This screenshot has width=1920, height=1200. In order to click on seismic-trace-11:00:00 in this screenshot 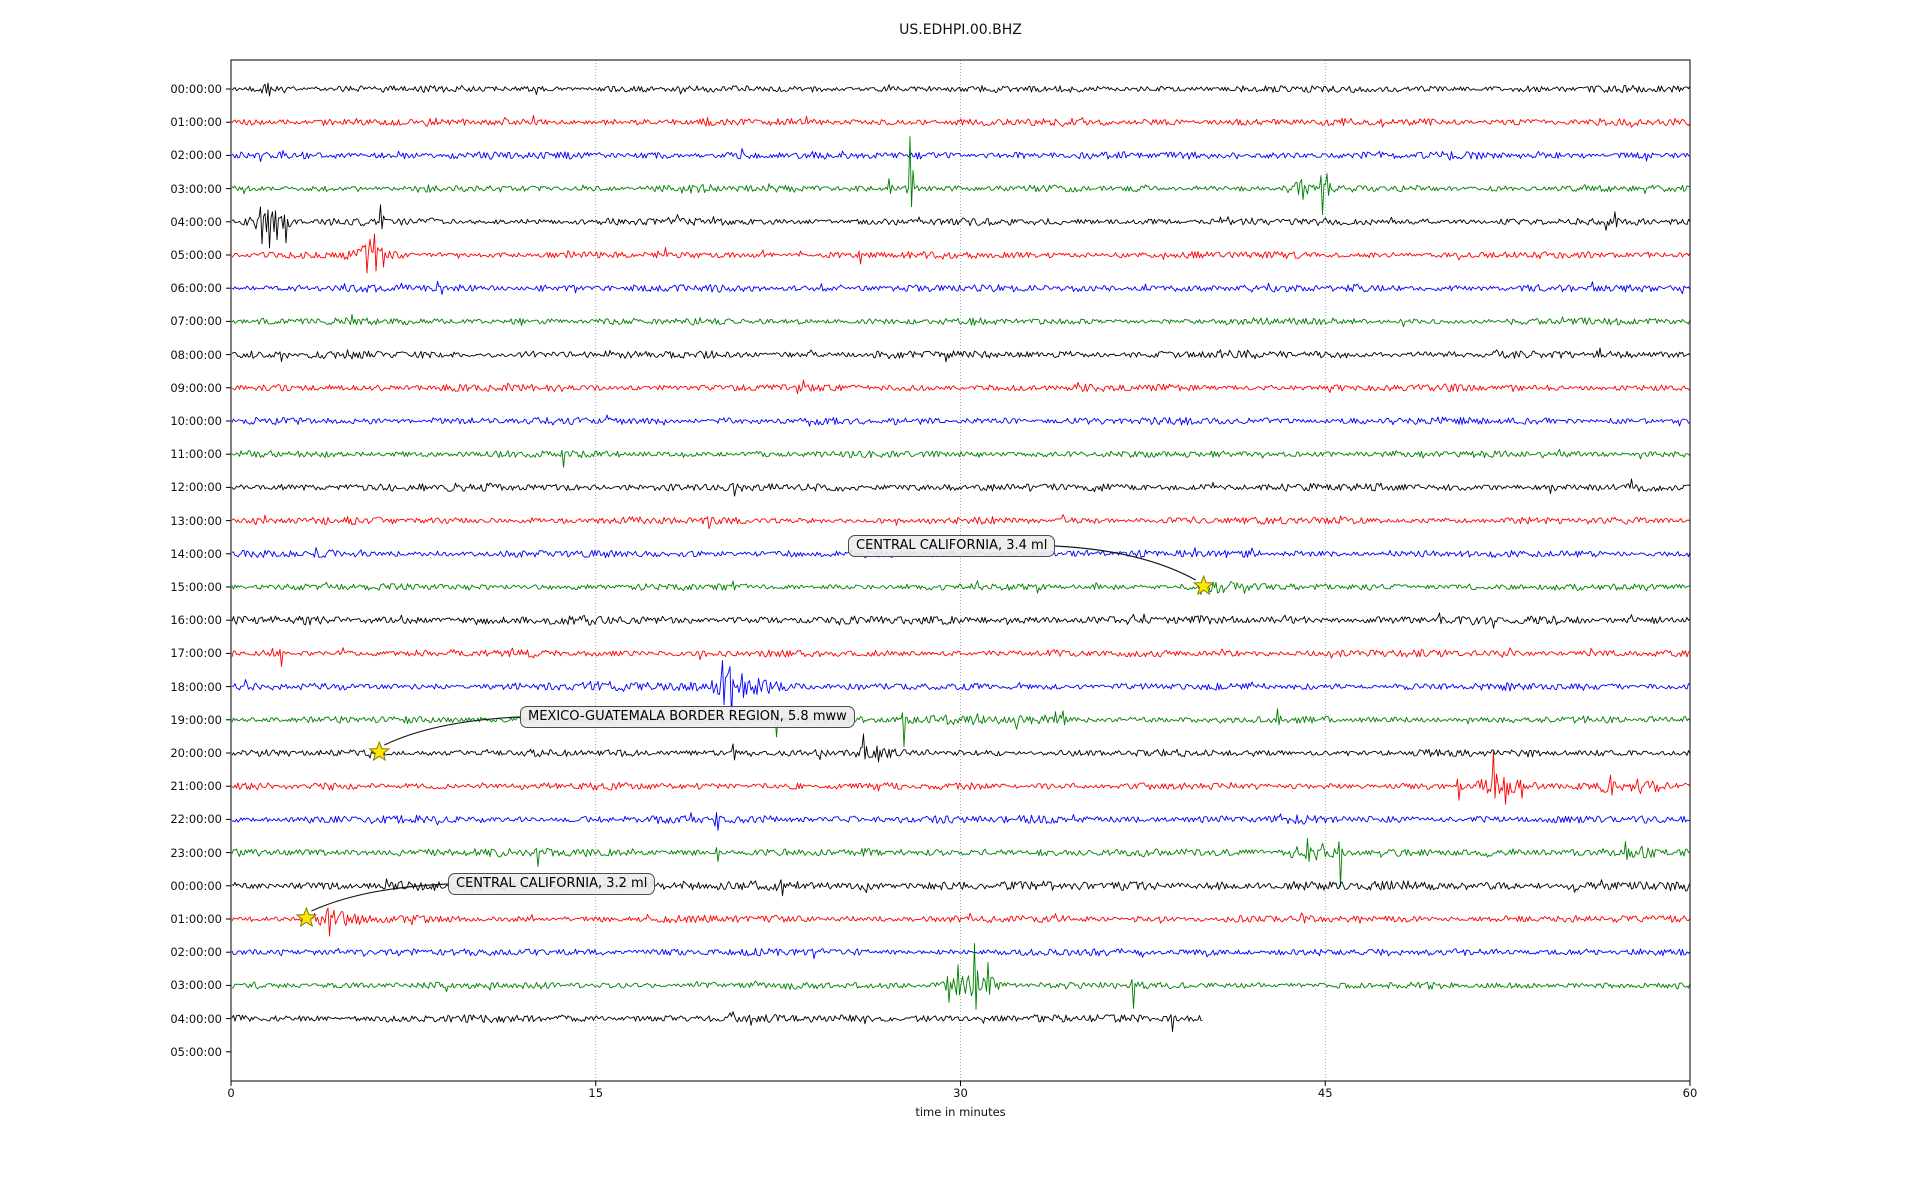, I will do `click(960, 458)`.